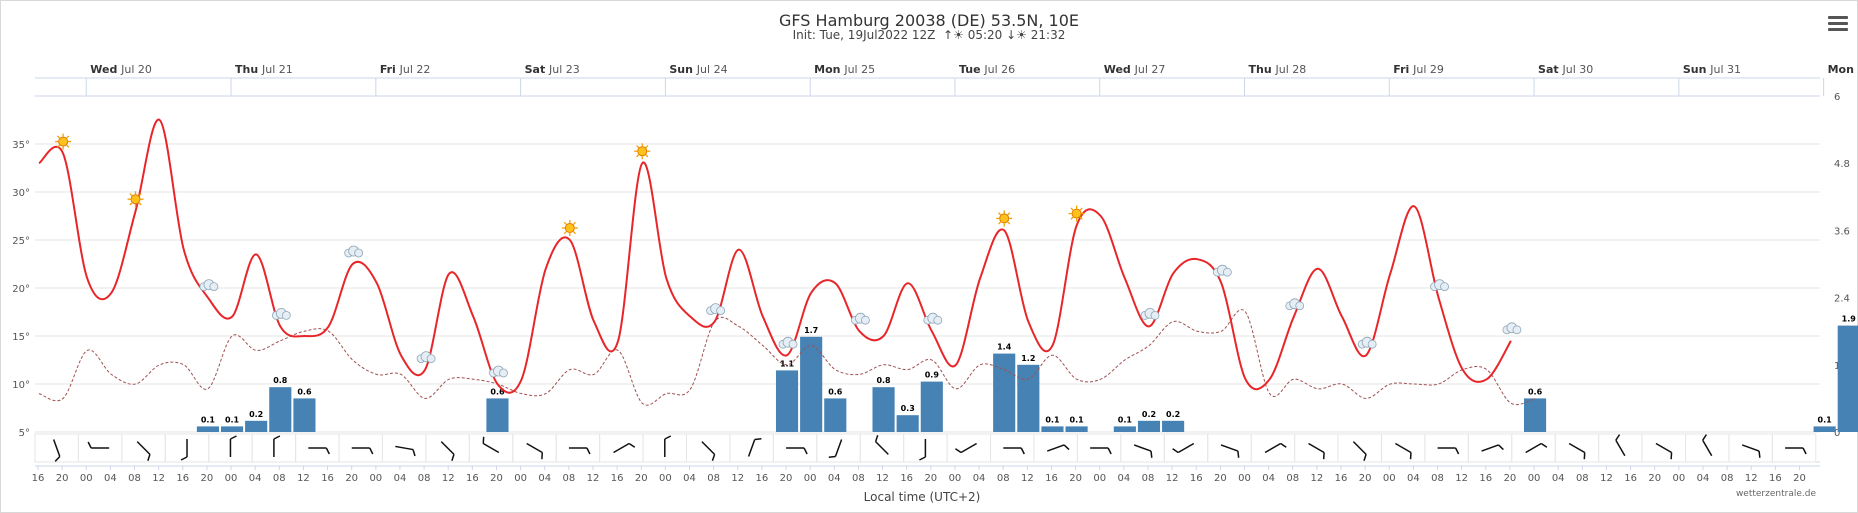  I want to click on precipitation-value-label: 0.6, so click(497, 391).